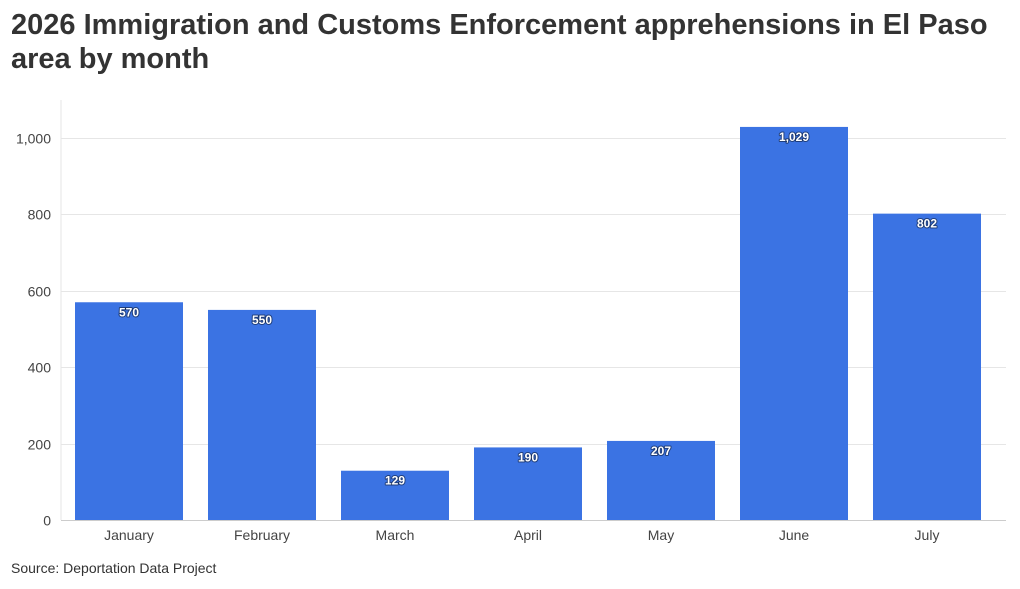 The height and width of the screenshot is (589, 1020). Describe the element at coordinates (262, 414) in the screenshot. I see `bar-february` at that location.